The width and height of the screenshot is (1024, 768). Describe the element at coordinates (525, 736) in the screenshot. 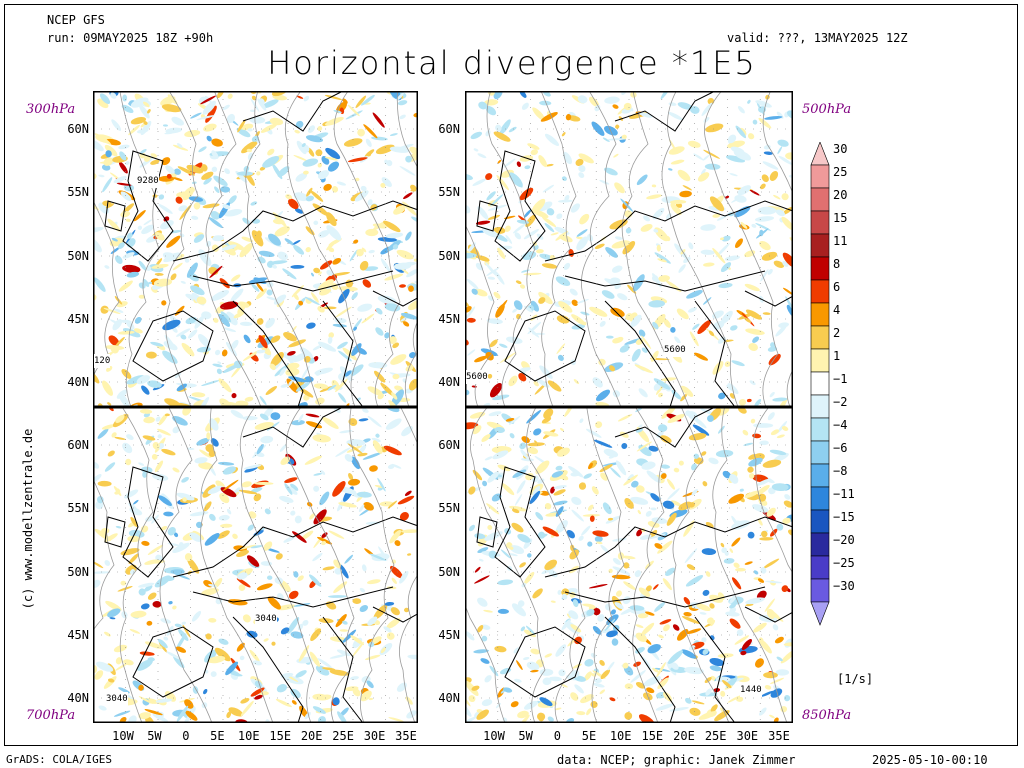

I see `lon-label-5W: 5W` at that location.